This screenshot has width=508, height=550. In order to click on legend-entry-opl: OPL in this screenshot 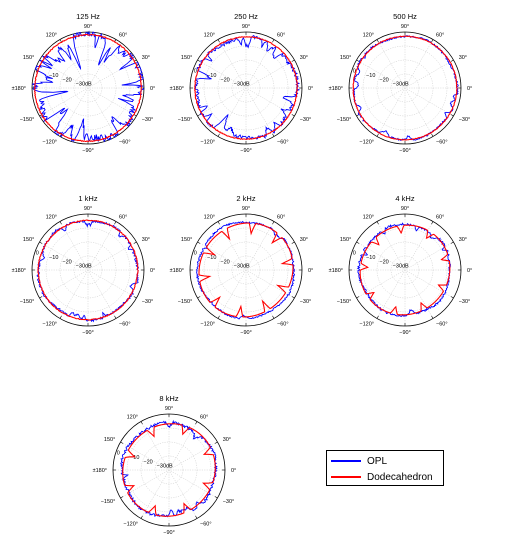, I will do `click(359, 461)`.